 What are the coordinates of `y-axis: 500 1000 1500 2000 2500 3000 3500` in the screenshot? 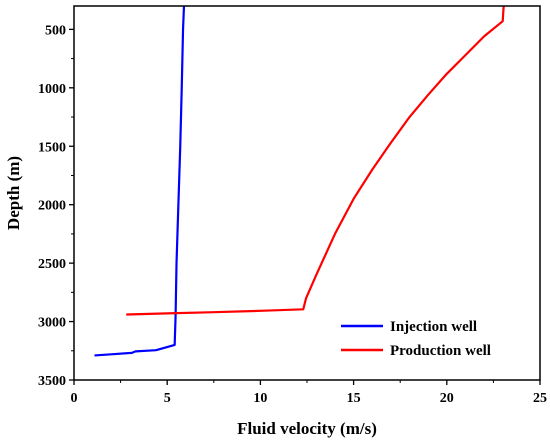 It's located at (56, 206).